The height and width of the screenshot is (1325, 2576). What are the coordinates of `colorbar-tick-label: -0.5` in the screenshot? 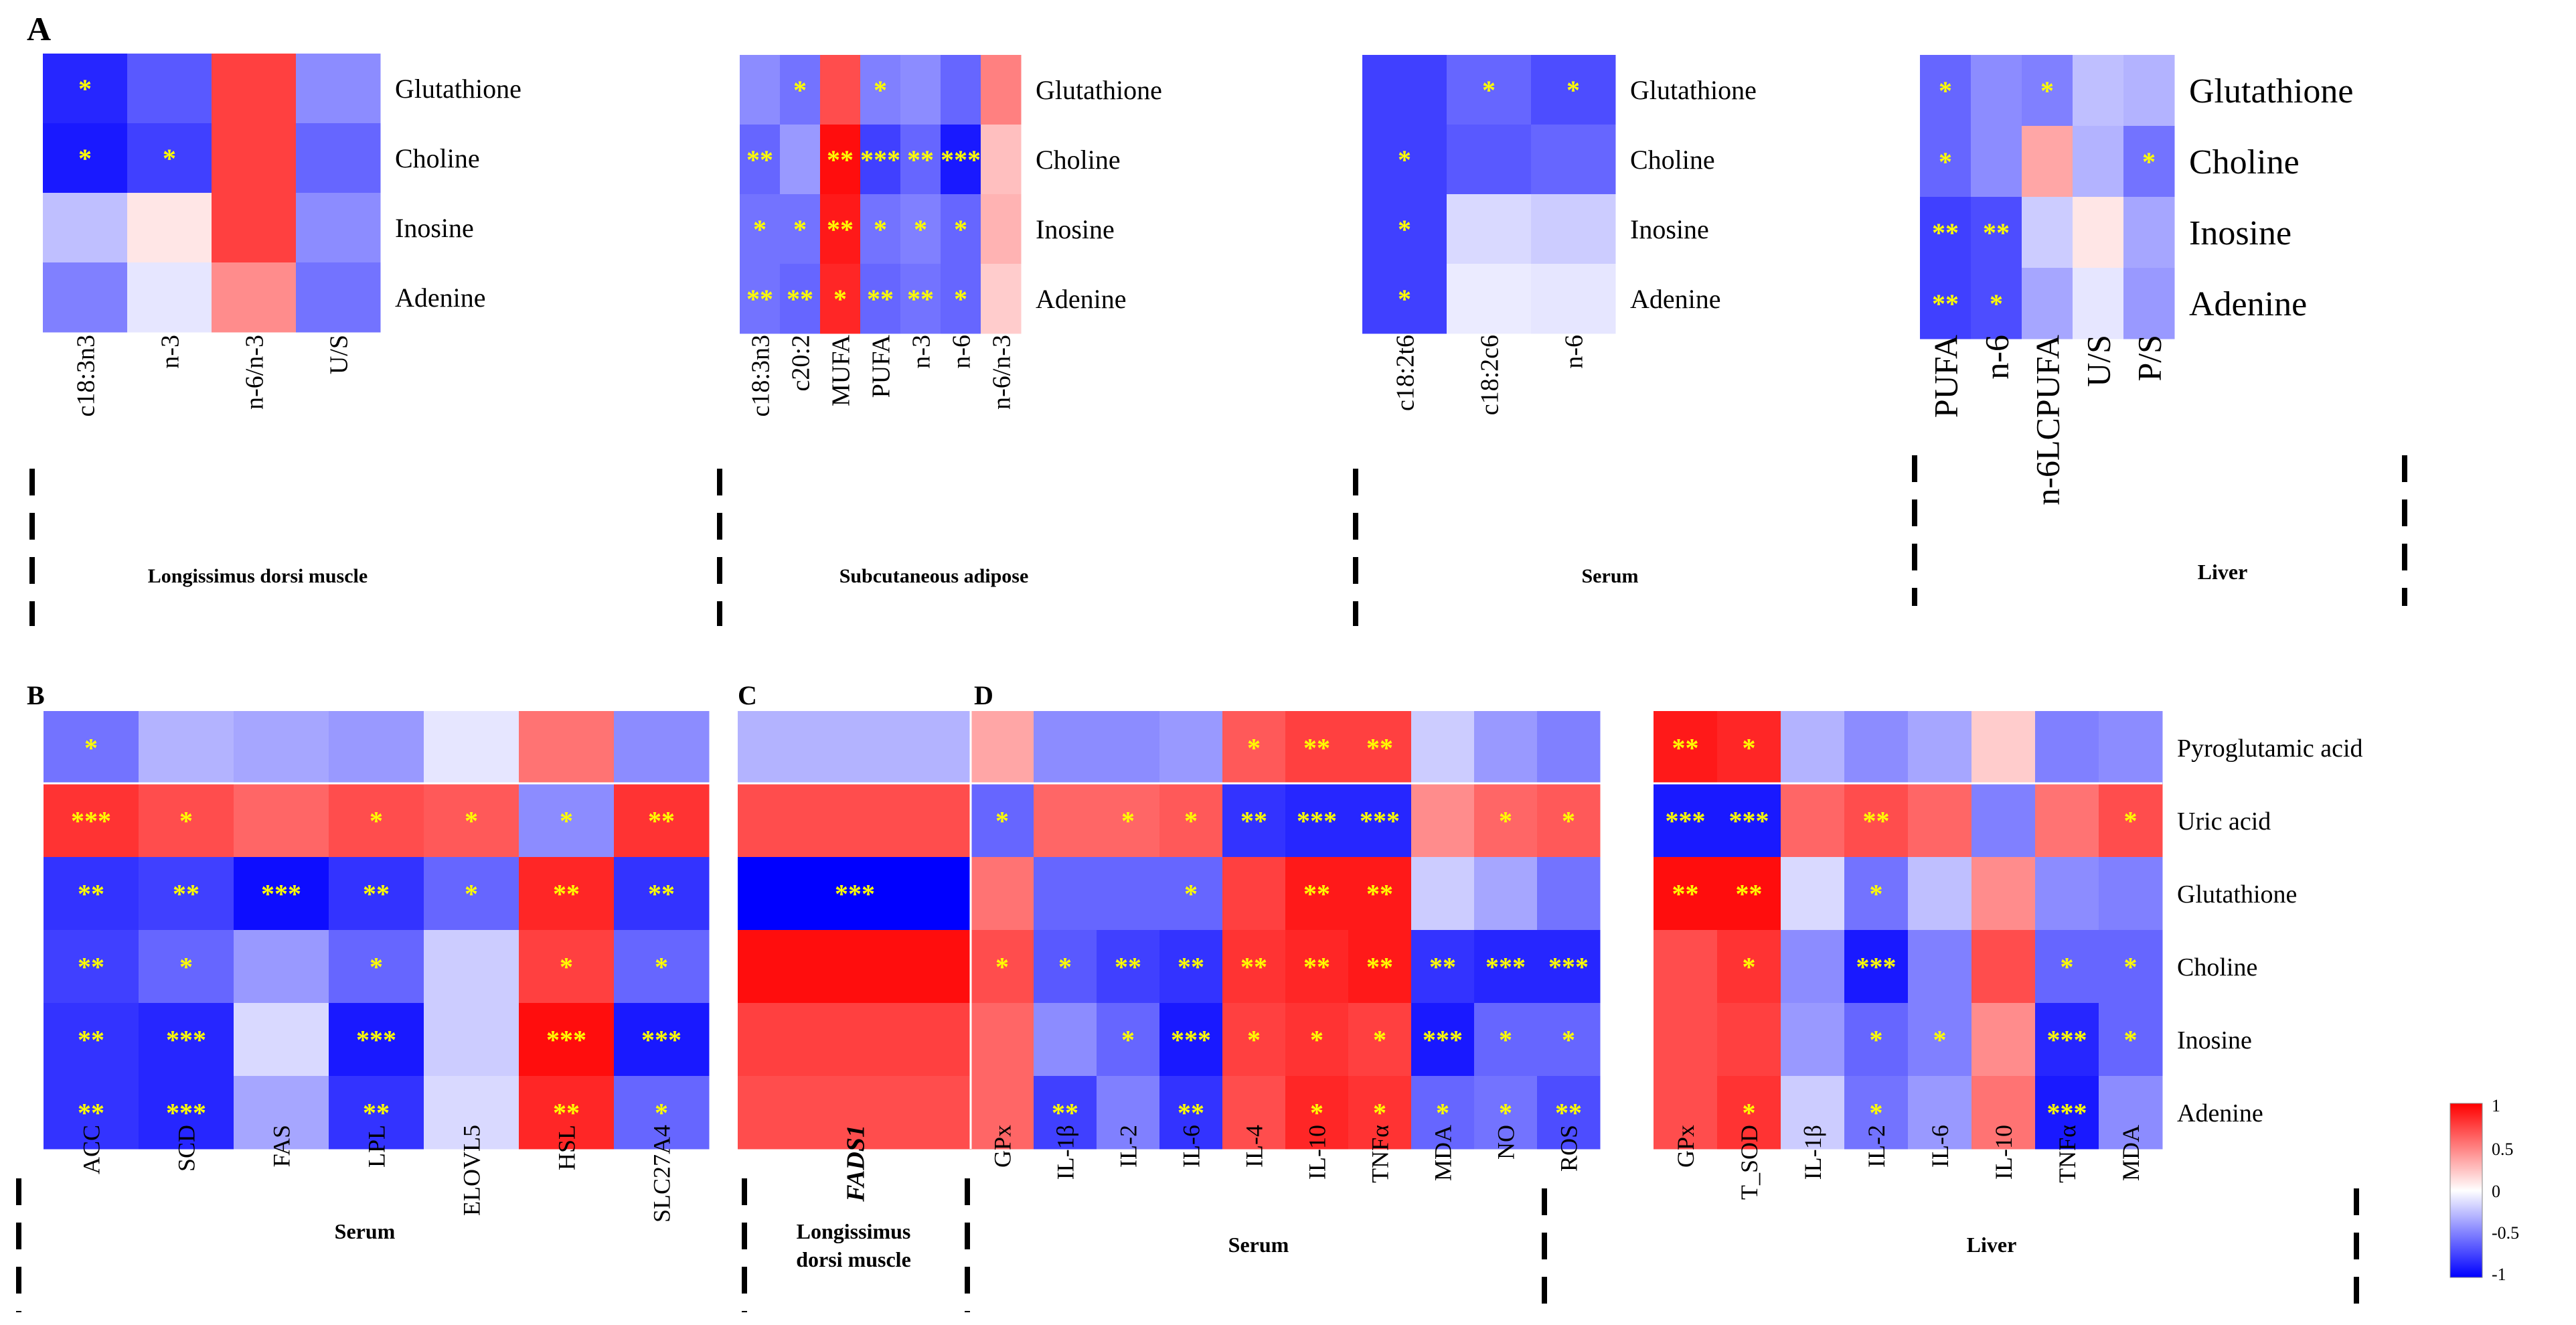 It's located at (2506, 1233).